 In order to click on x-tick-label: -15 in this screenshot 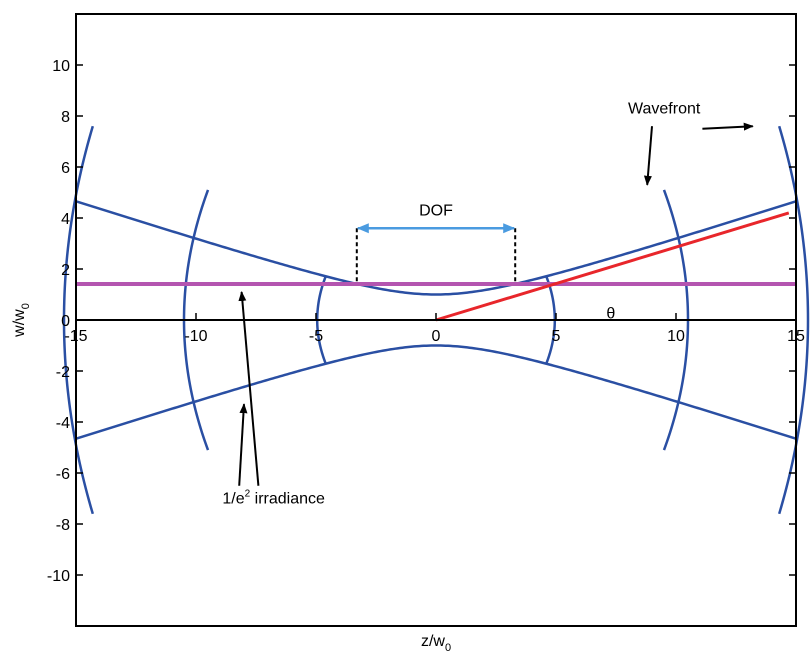, I will do `click(75, 336)`.